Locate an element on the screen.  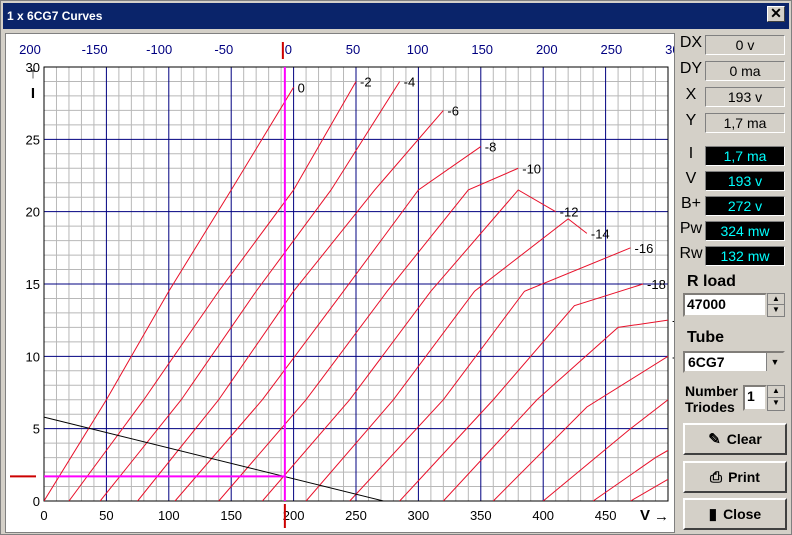
x-tick-label: 300 is located at coordinates (419, 515).